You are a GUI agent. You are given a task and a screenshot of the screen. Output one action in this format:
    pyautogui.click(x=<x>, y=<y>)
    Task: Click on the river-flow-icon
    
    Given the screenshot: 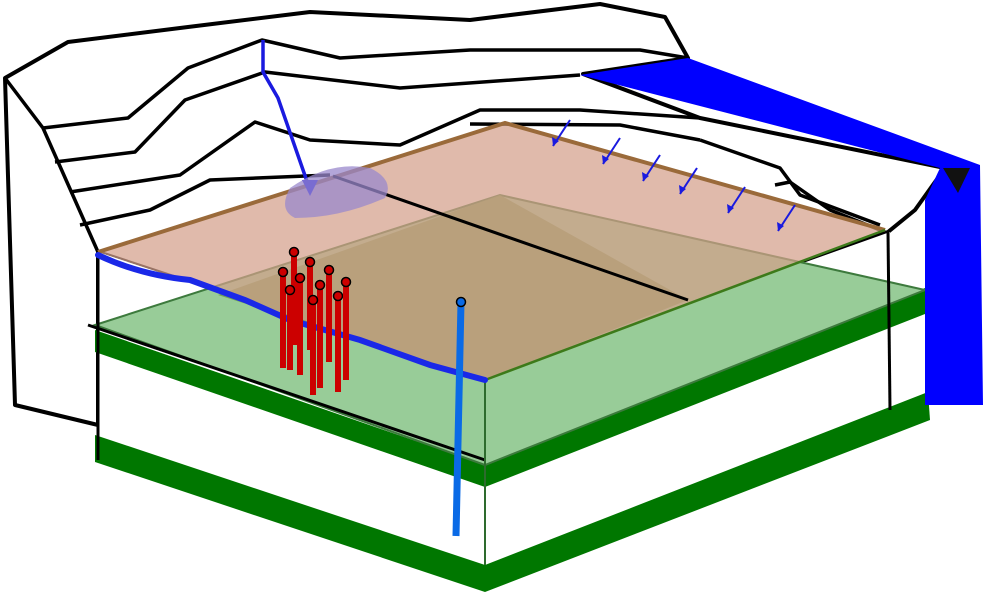 What is the action you would take?
    pyautogui.click(x=956, y=180)
    